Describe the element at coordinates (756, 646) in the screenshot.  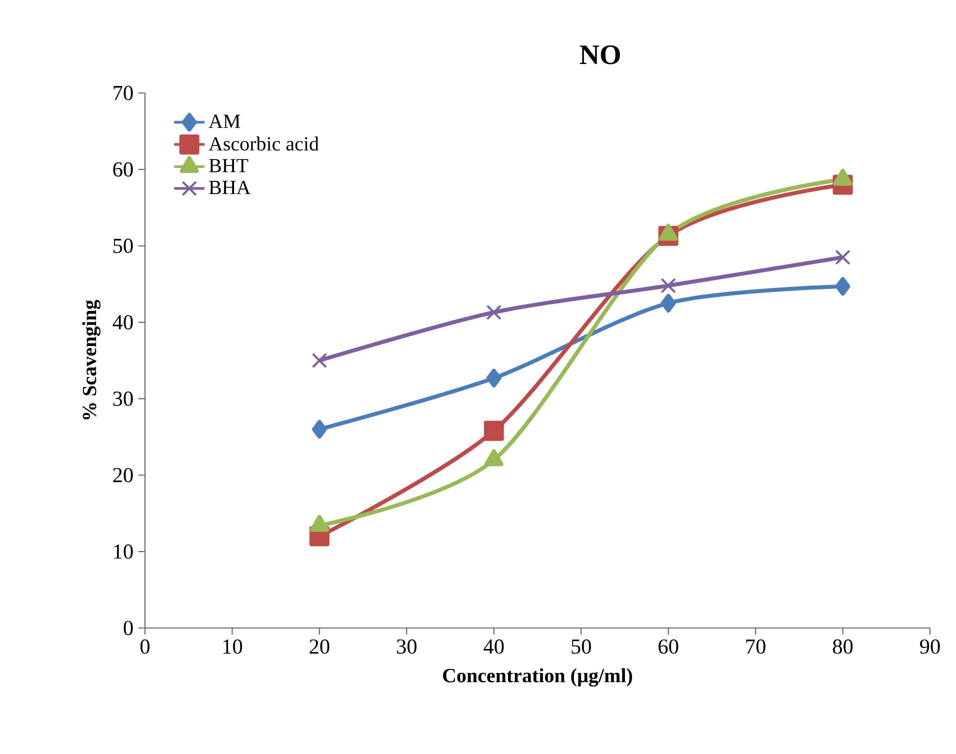
I see `x-tick-label: 70` at that location.